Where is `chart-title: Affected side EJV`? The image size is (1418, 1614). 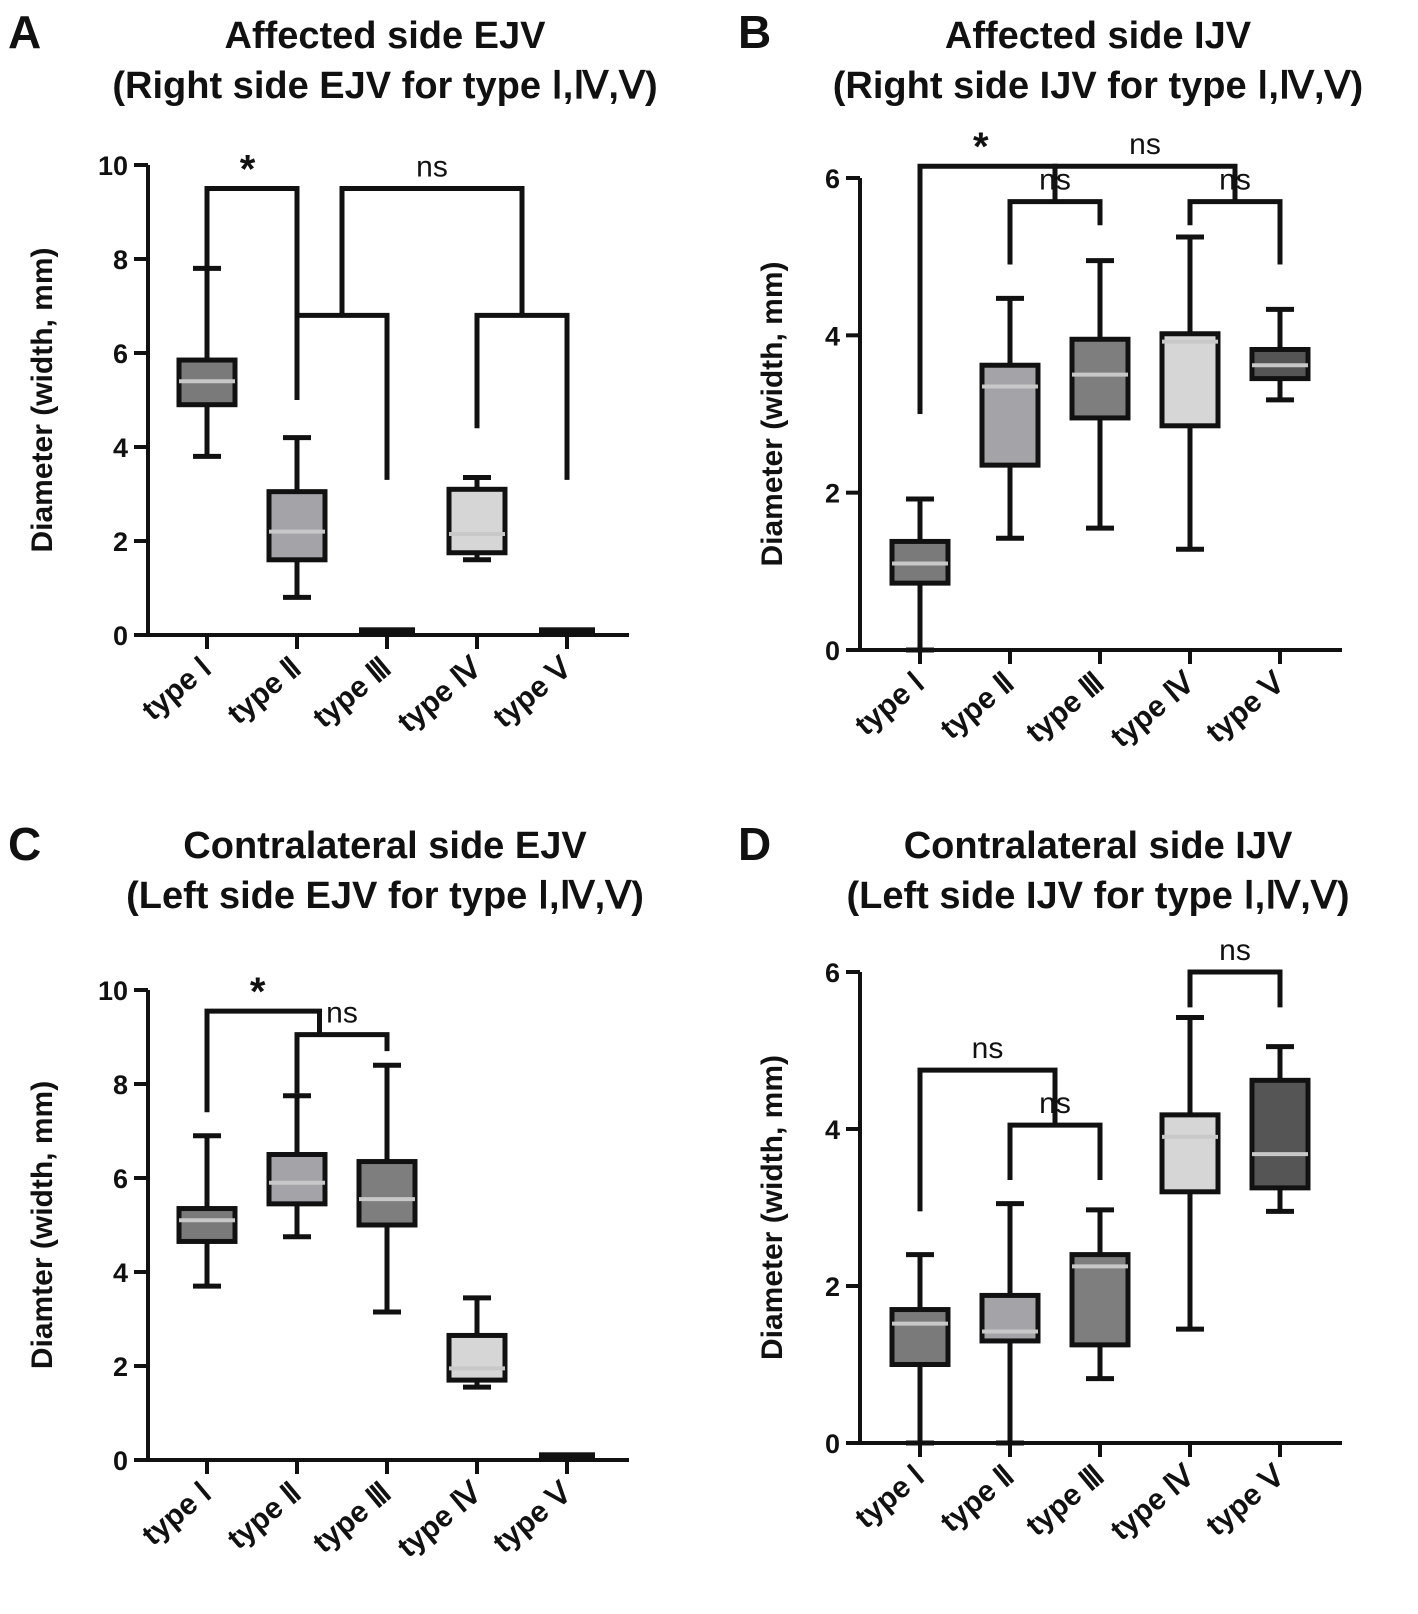 chart-title: Affected side EJV is located at coordinates (386, 36).